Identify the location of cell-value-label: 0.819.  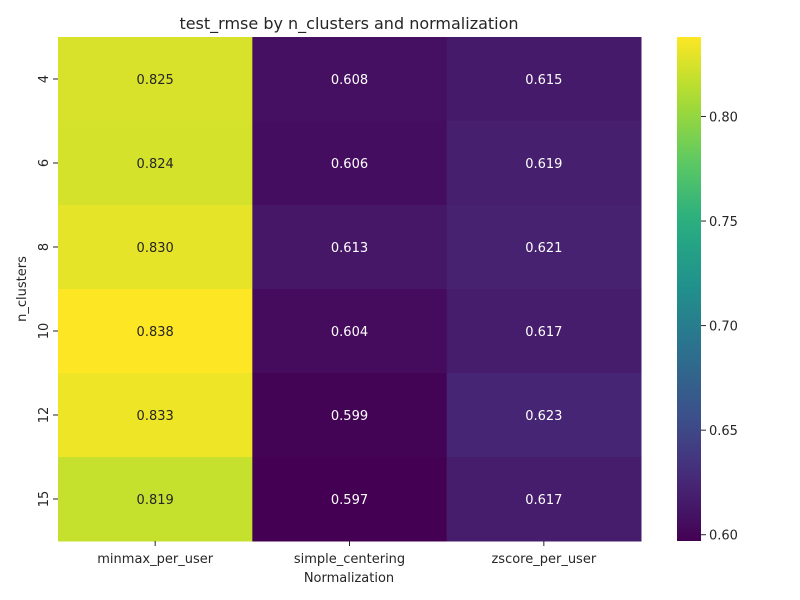
(155, 500).